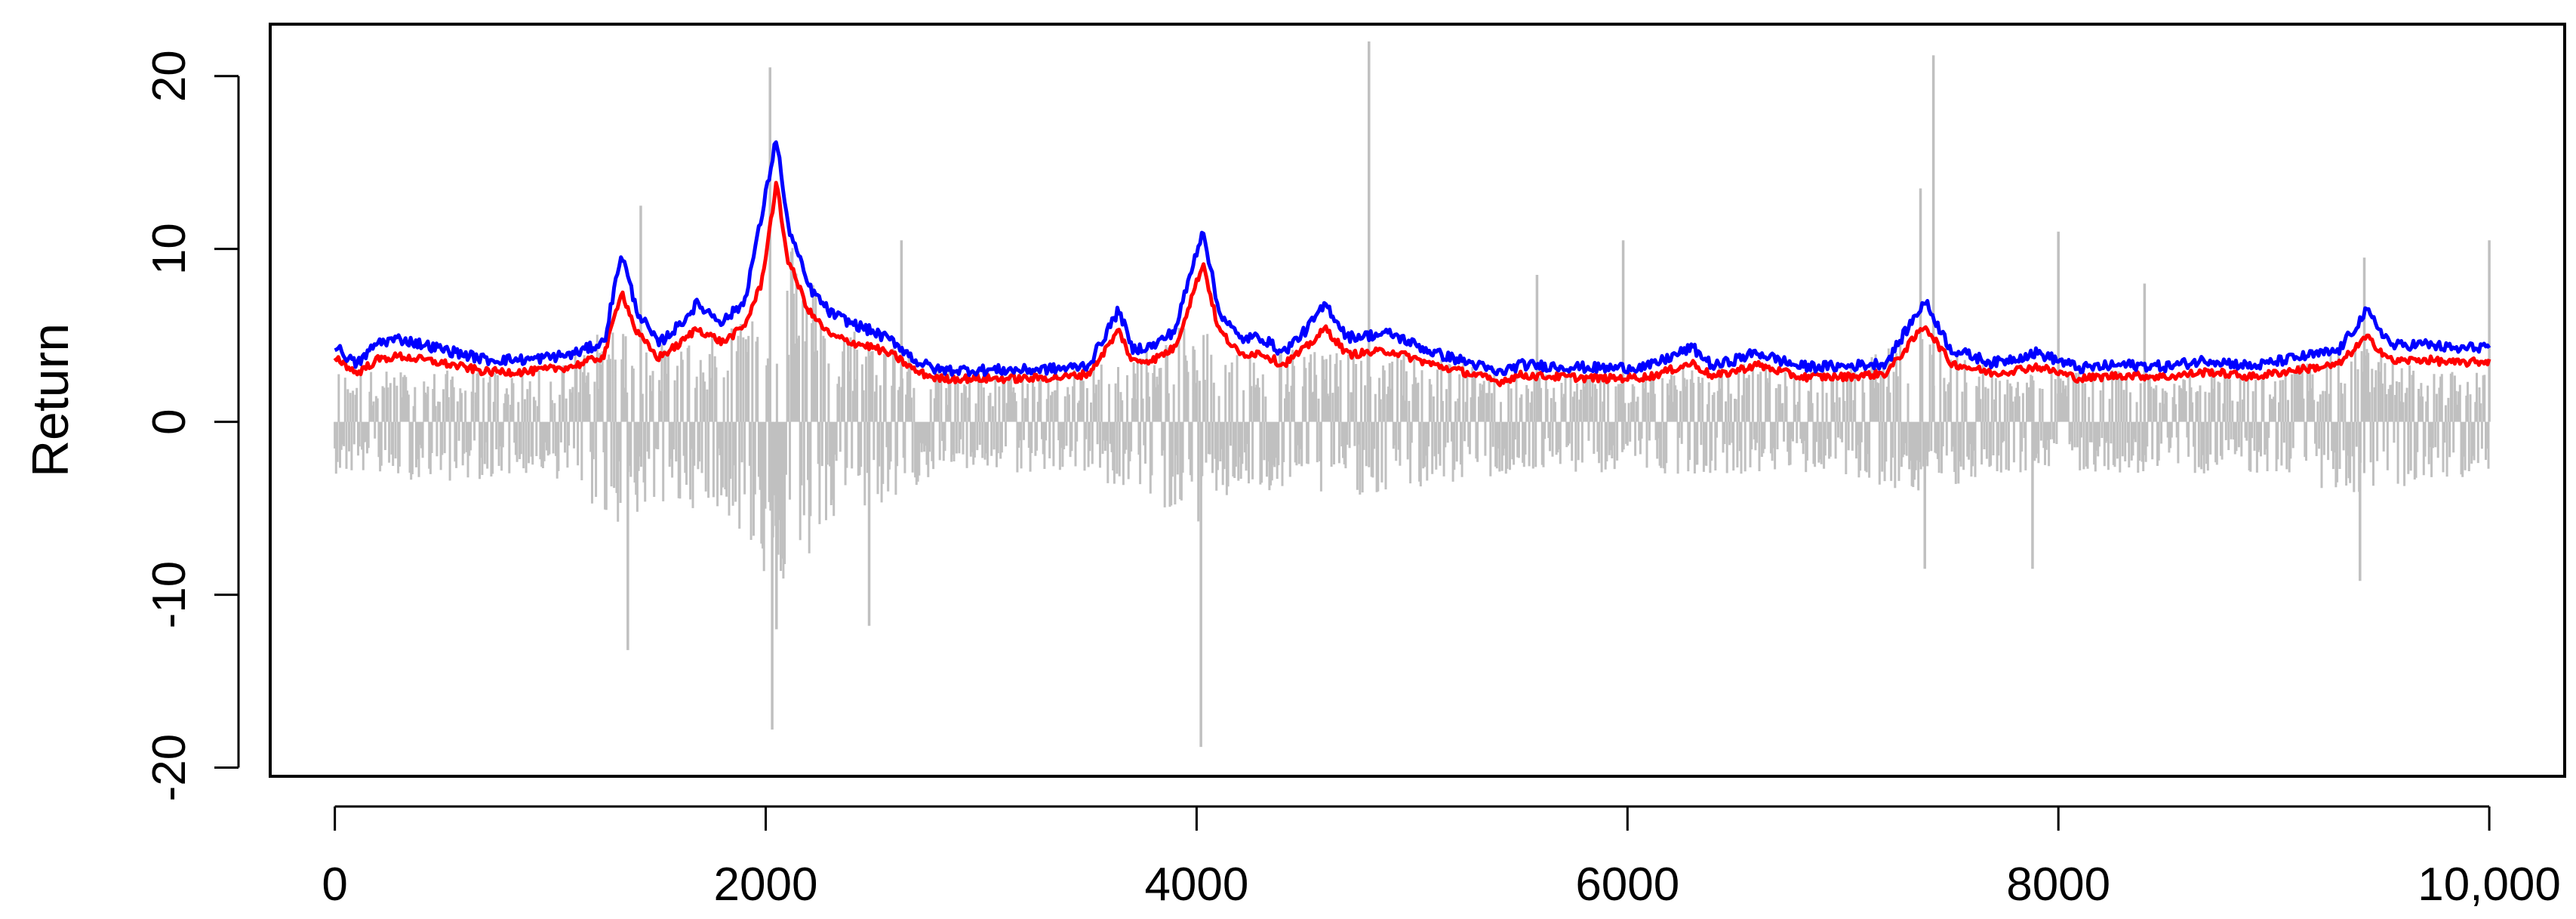 The height and width of the screenshot is (919, 2576). I want to click on y-axis-title: Return, so click(50, 400).